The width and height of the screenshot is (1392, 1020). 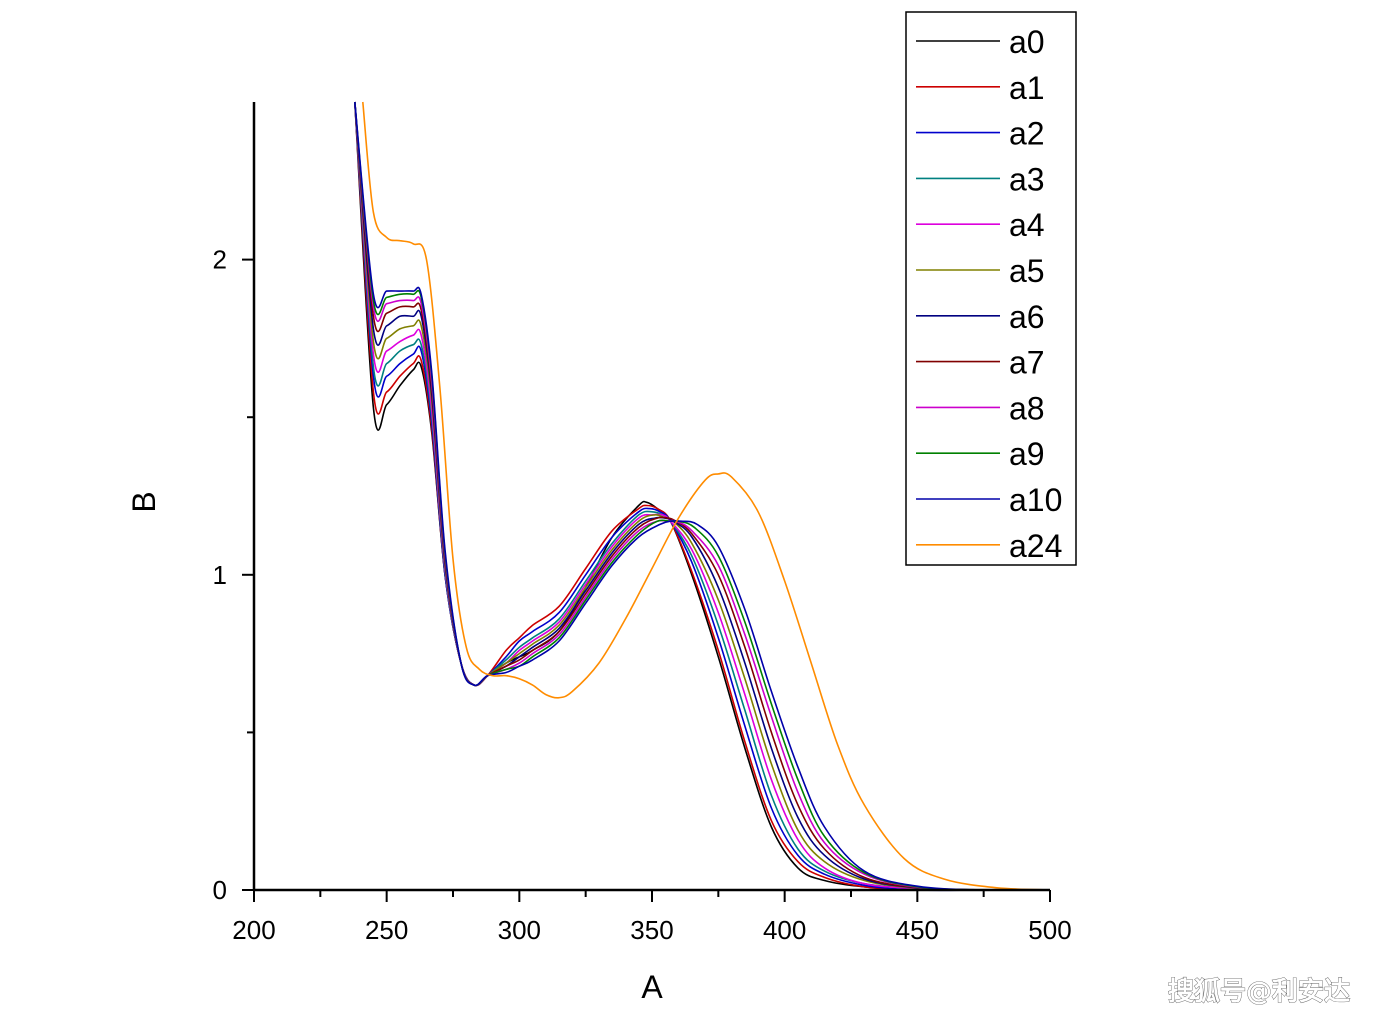 What do you see at coordinates (220, 575) in the screenshot?
I see `y-tick-label: 1` at bounding box center [220, 575].